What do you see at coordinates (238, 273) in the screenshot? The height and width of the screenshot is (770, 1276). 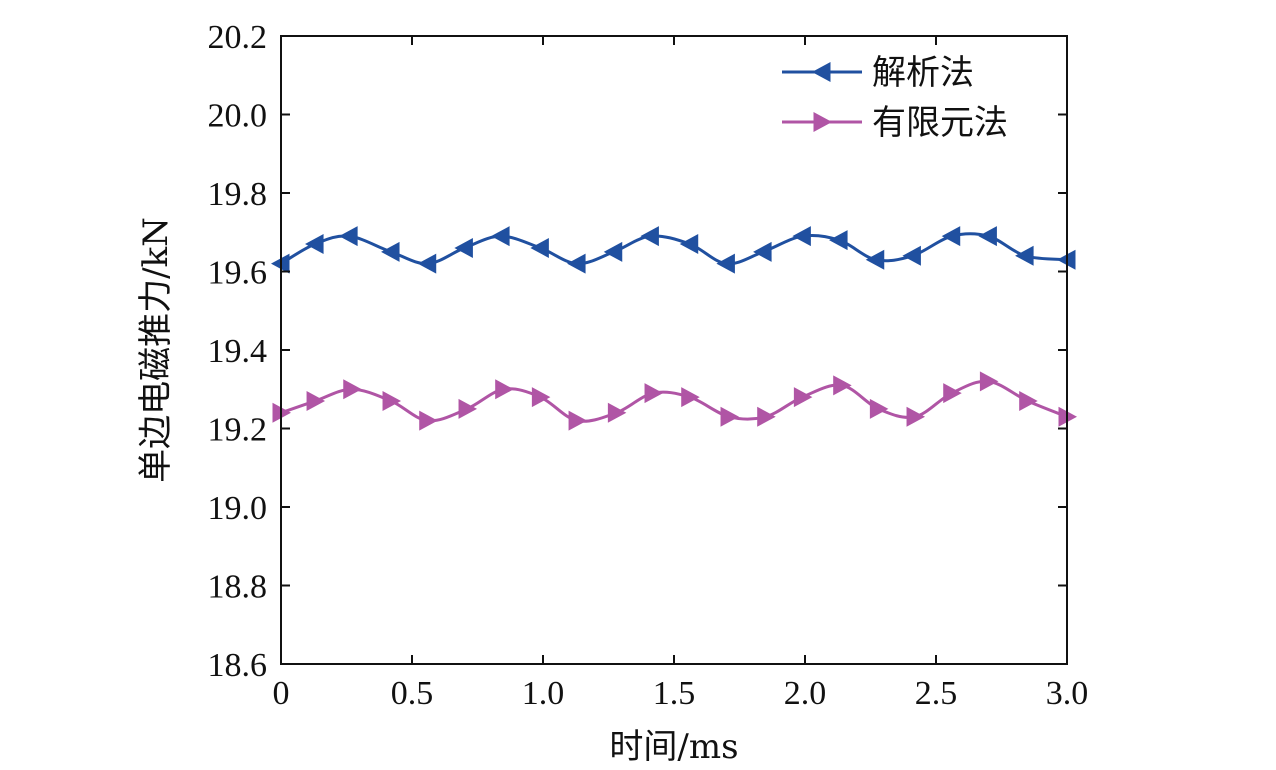 I see `y-tick-label: 19.6` at bounding box center [238, 273].